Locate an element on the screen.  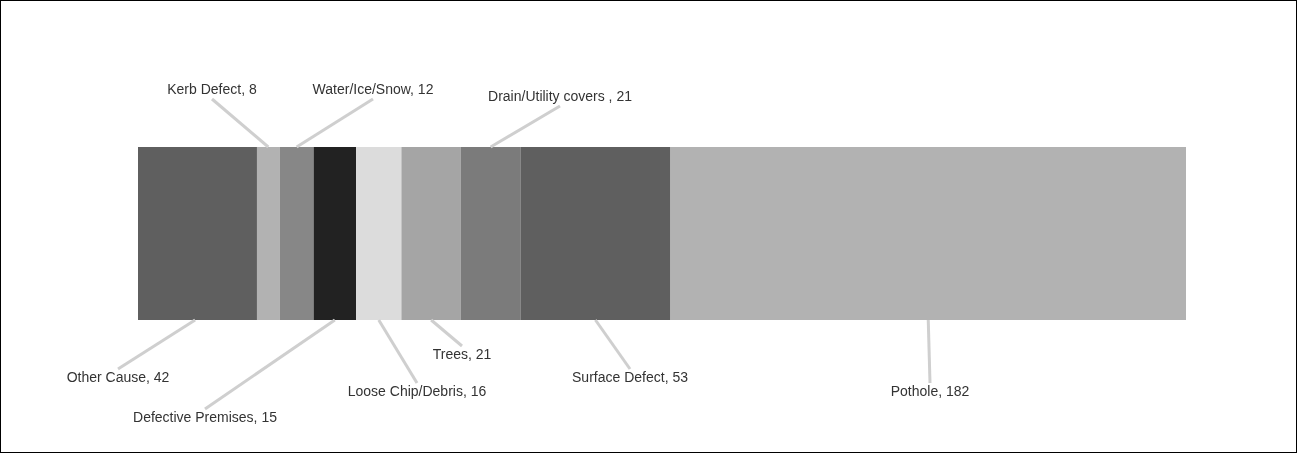
data-label: Other Cause, 42 is located at coordinates (118, 377).